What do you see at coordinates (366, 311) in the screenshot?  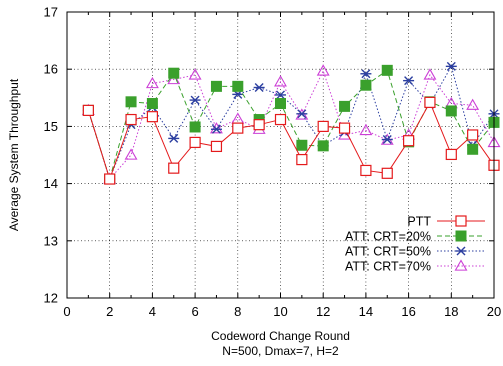 I see `x-tick-label: 14` at bounding box center [366, 311].